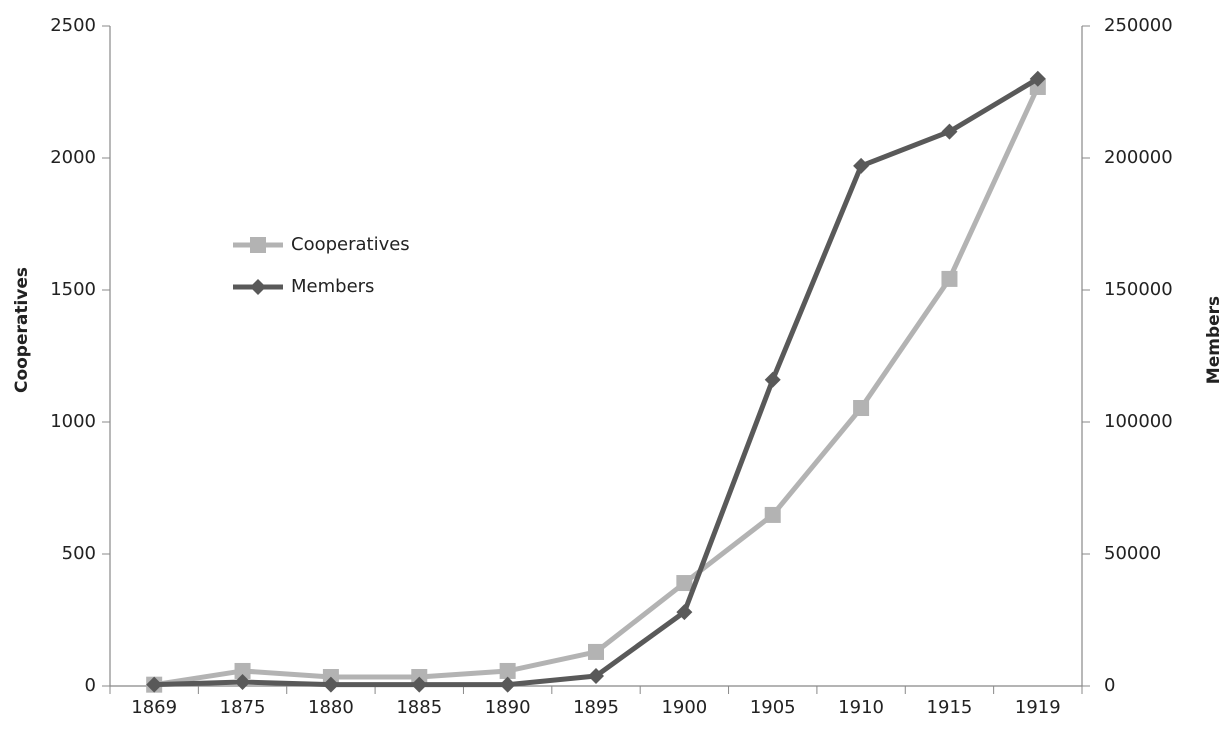  What do you see at coordinates (596, 707) in the screenshot?
I see `x-tick-label: 1895` at bounding box center [596, 707].